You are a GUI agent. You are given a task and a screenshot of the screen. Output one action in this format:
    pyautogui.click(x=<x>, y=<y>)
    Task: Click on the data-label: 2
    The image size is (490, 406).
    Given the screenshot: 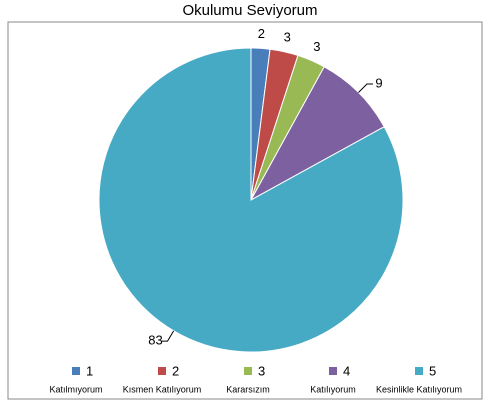 What is the action you would take?
    pyautogui.click(x=261, y=33)
    